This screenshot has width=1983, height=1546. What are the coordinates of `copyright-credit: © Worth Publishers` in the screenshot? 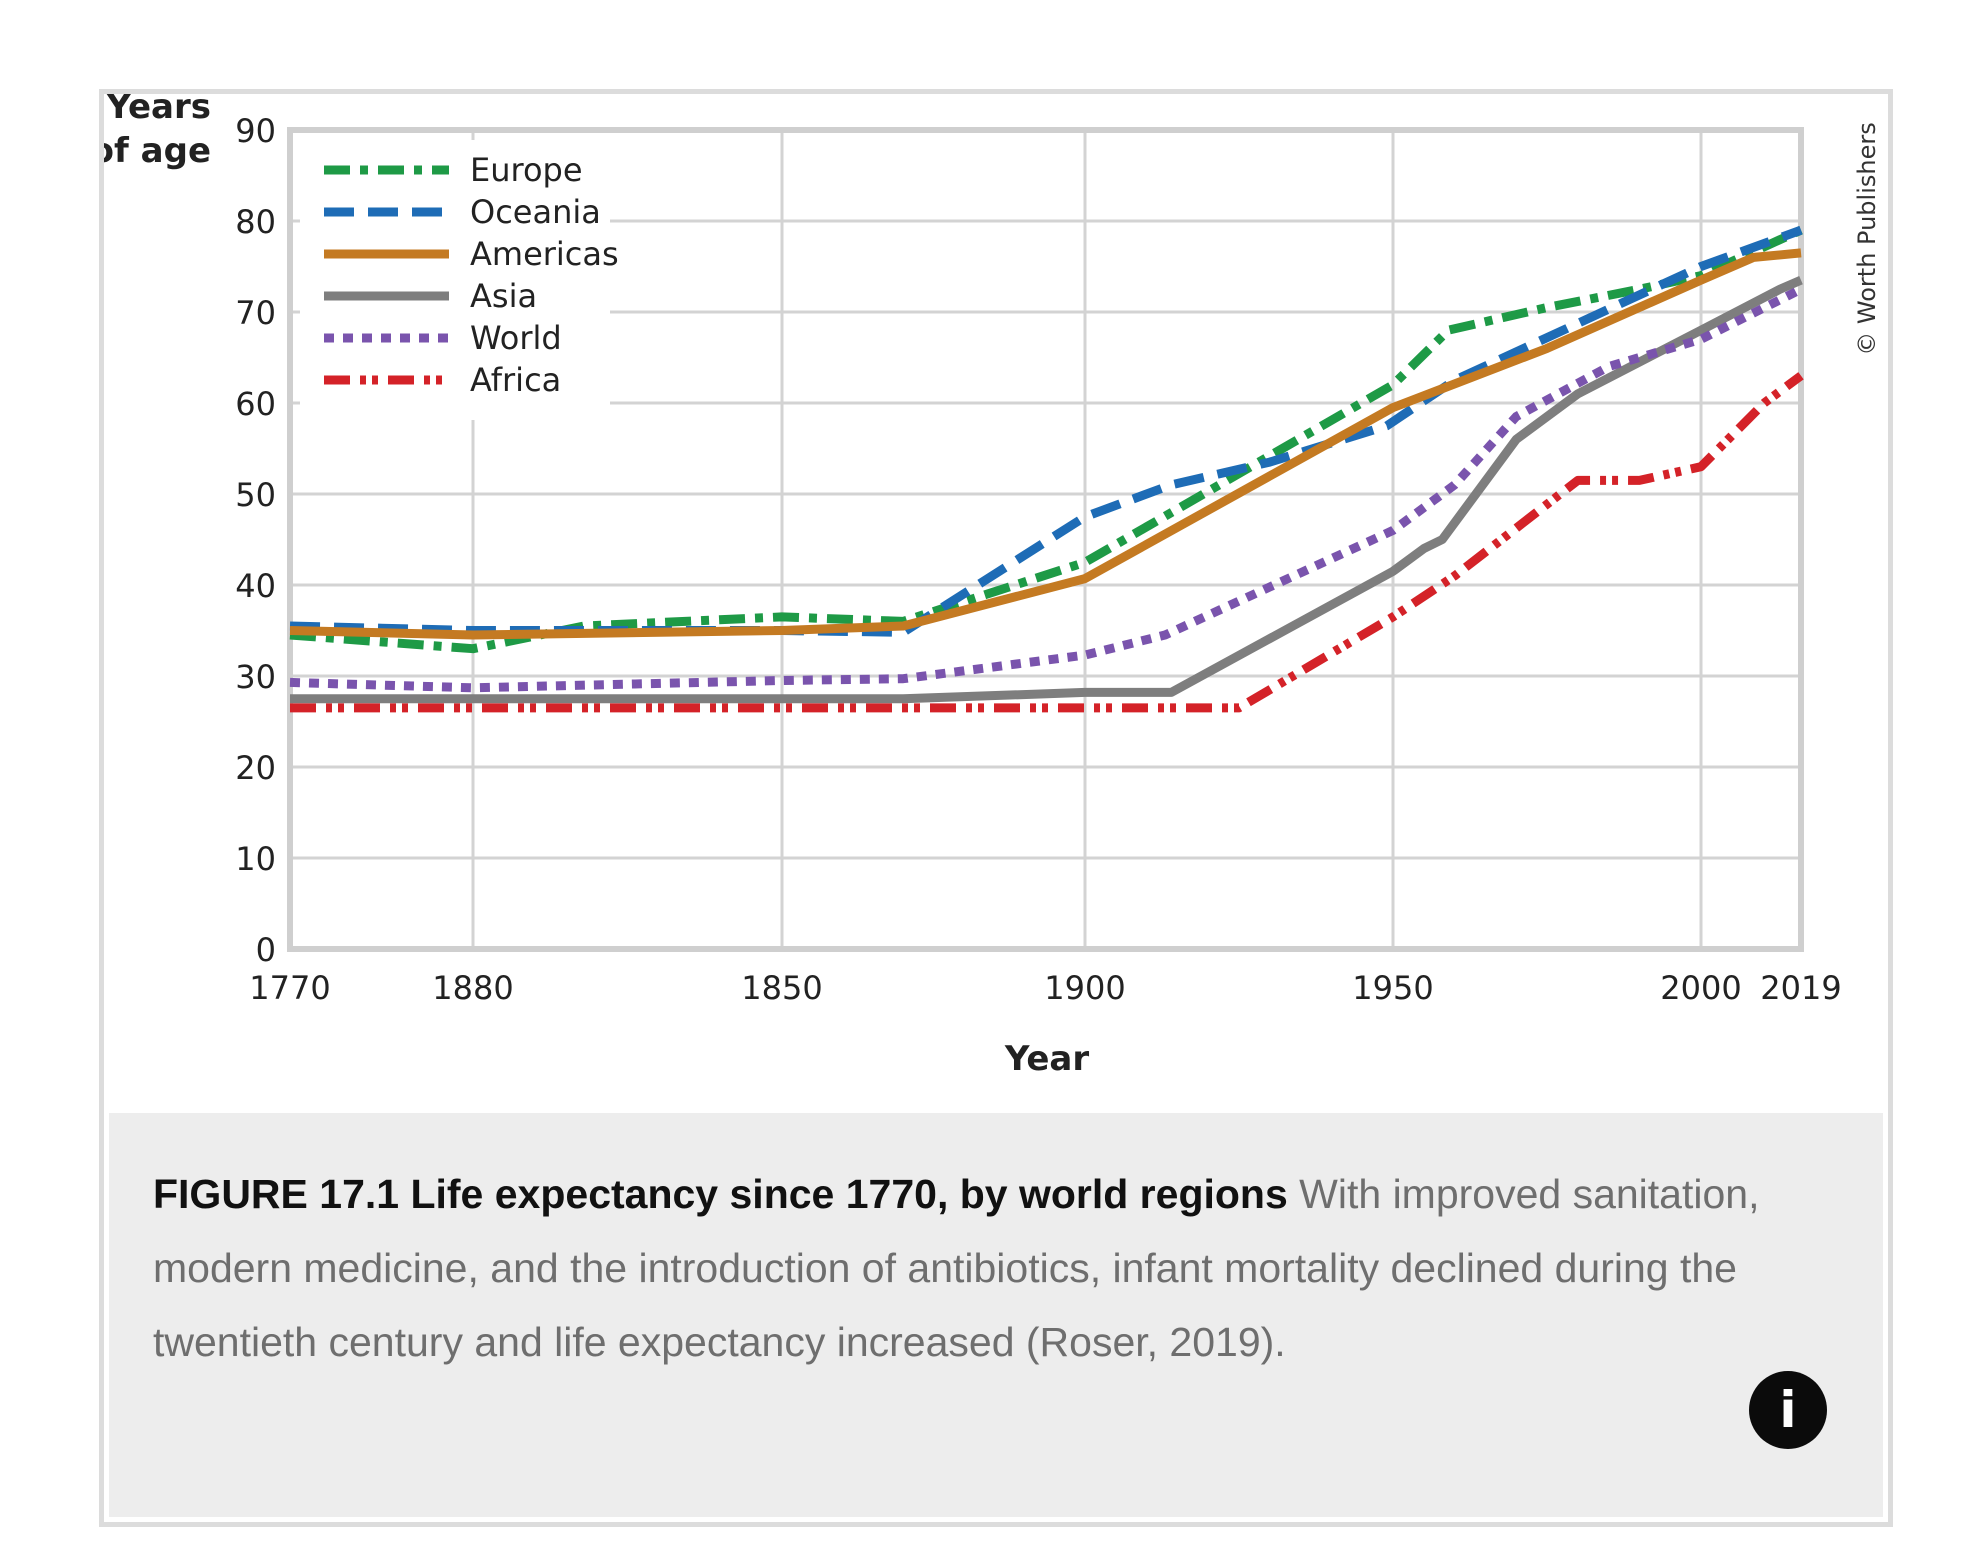 It's located at (1867, 238).